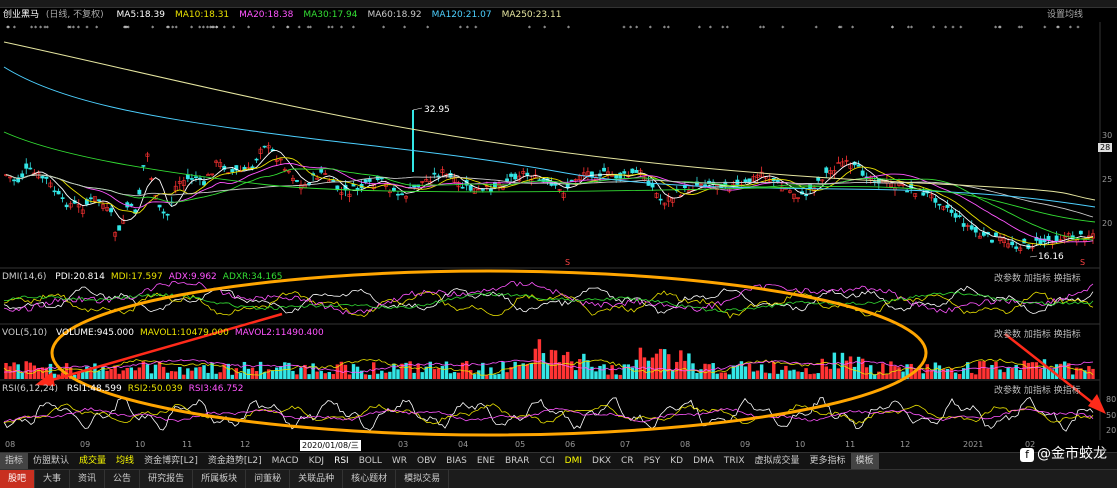 The height and width of the screenshot is (488, 1117). I want to click on indicator-tab: BOLL, so click(370, 461).